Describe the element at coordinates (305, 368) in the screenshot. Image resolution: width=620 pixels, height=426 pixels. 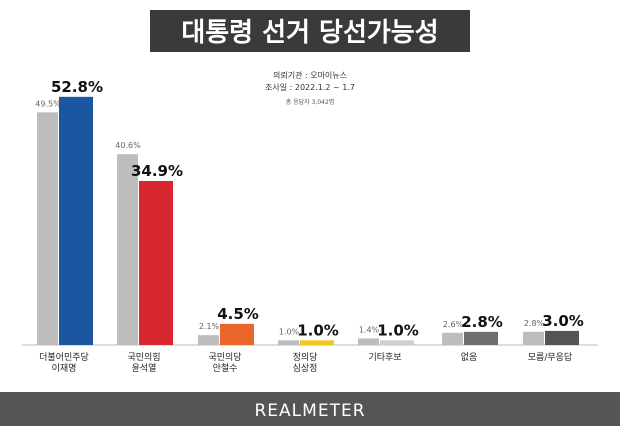
I see `x-tick-label: 심상정` at that location.